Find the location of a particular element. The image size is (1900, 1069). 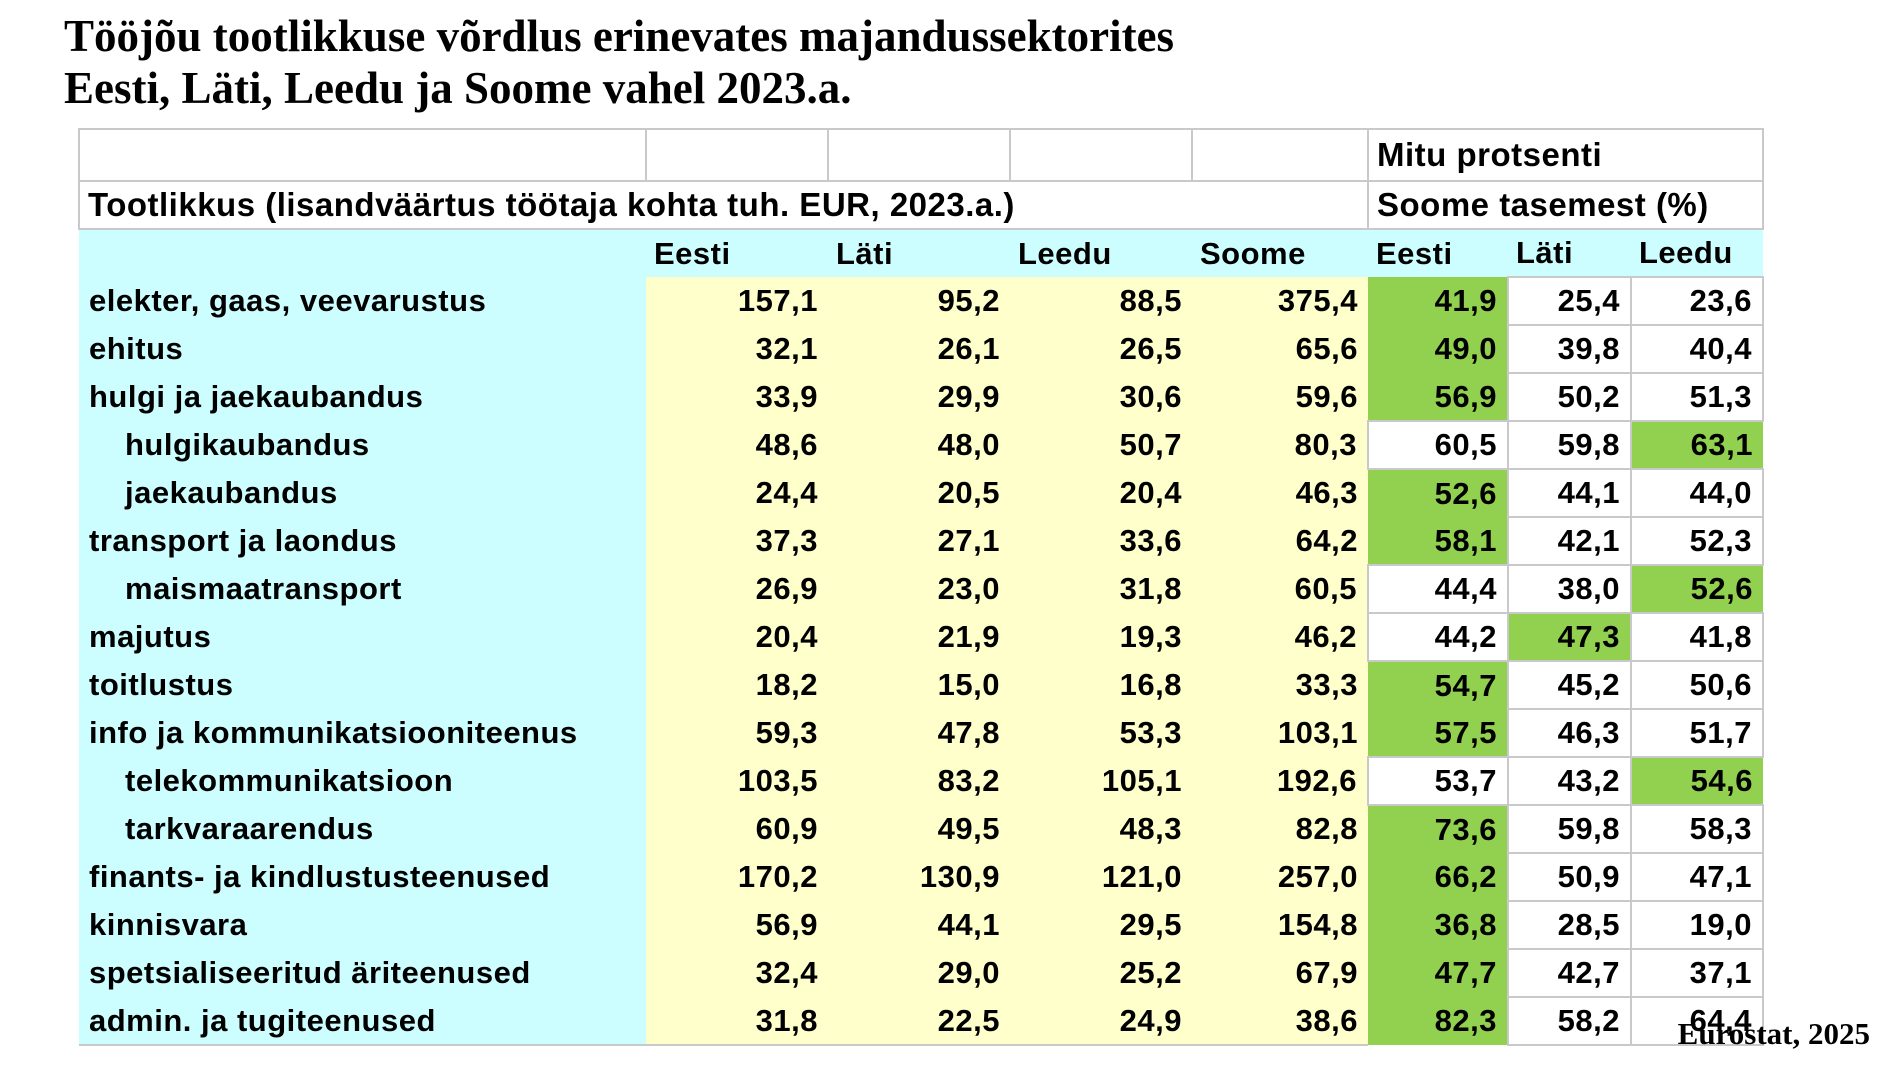

percent-value-highlighted: 52,6 is located at coordinates (1438, 493).